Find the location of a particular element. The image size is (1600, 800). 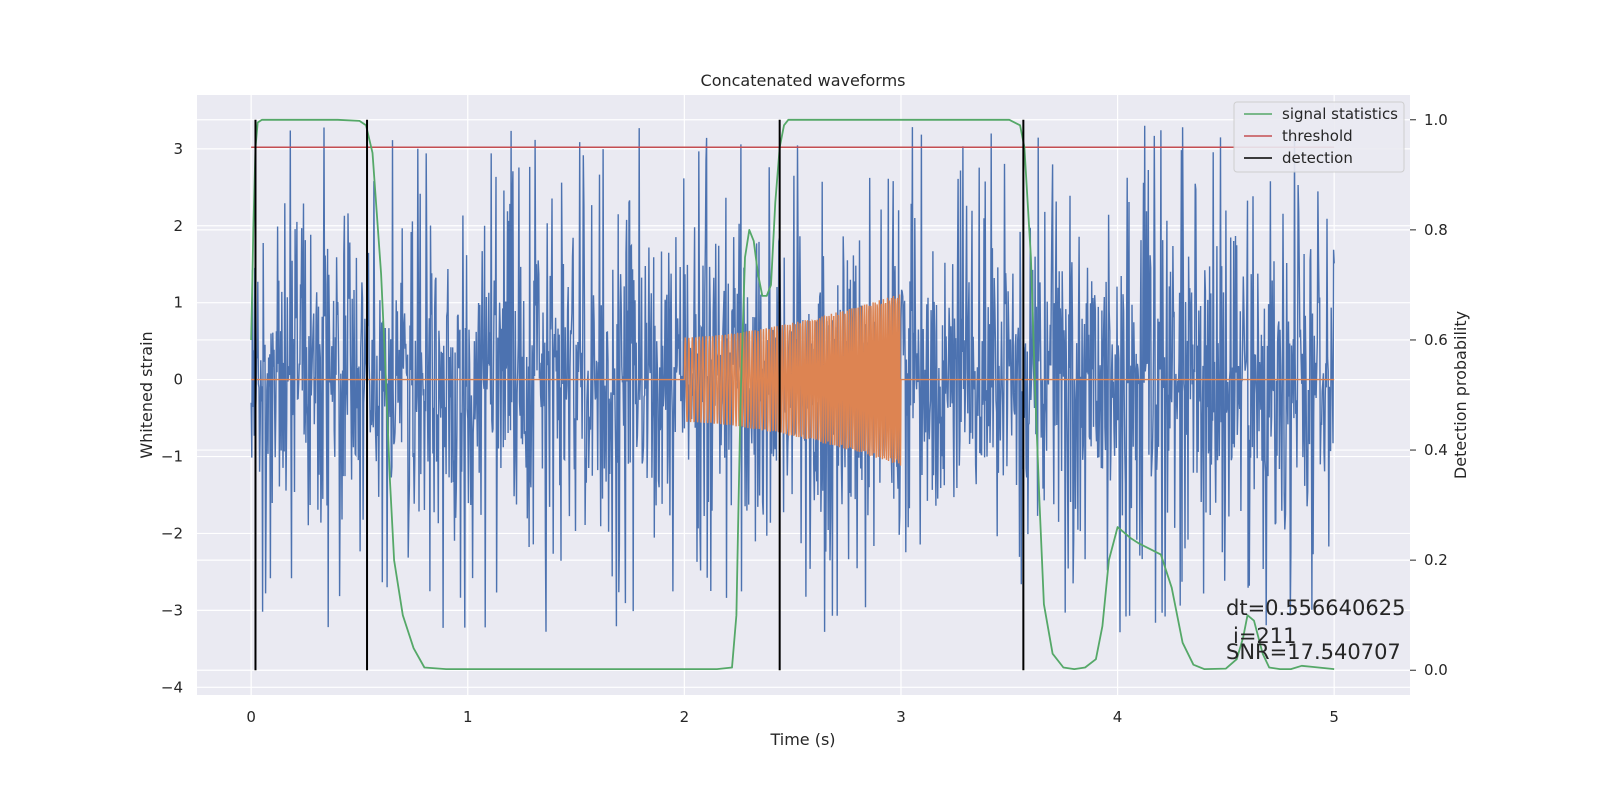

y-tick-label: 3 is located at coordinates (178, 149).